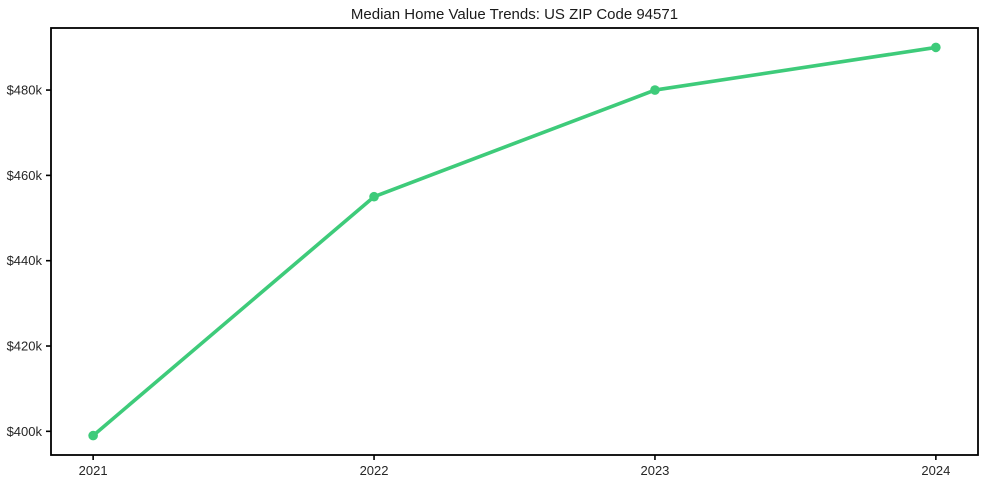 The height and width of the screenshot is (490, 990). I want to click on y-tick-label: $440k, so click(25, 260).